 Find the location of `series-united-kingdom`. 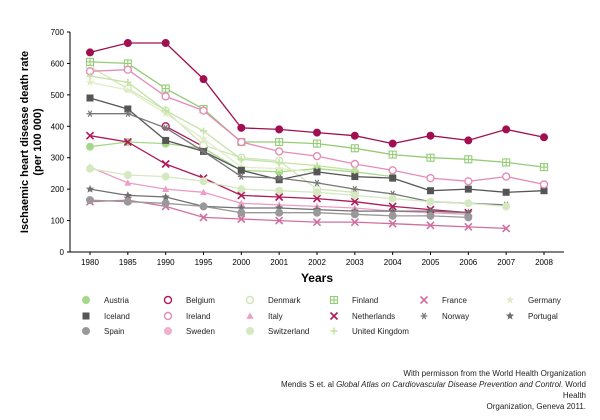

series-united-kingdom is located at coordinates (222, 123).